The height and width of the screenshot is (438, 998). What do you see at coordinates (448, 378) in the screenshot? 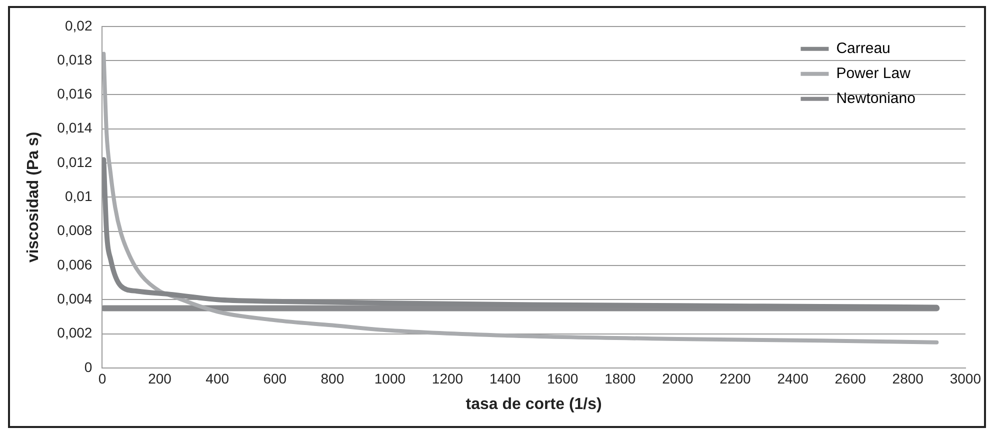
I see `x-tick-label: 1200` at bounding box center [448, 378].